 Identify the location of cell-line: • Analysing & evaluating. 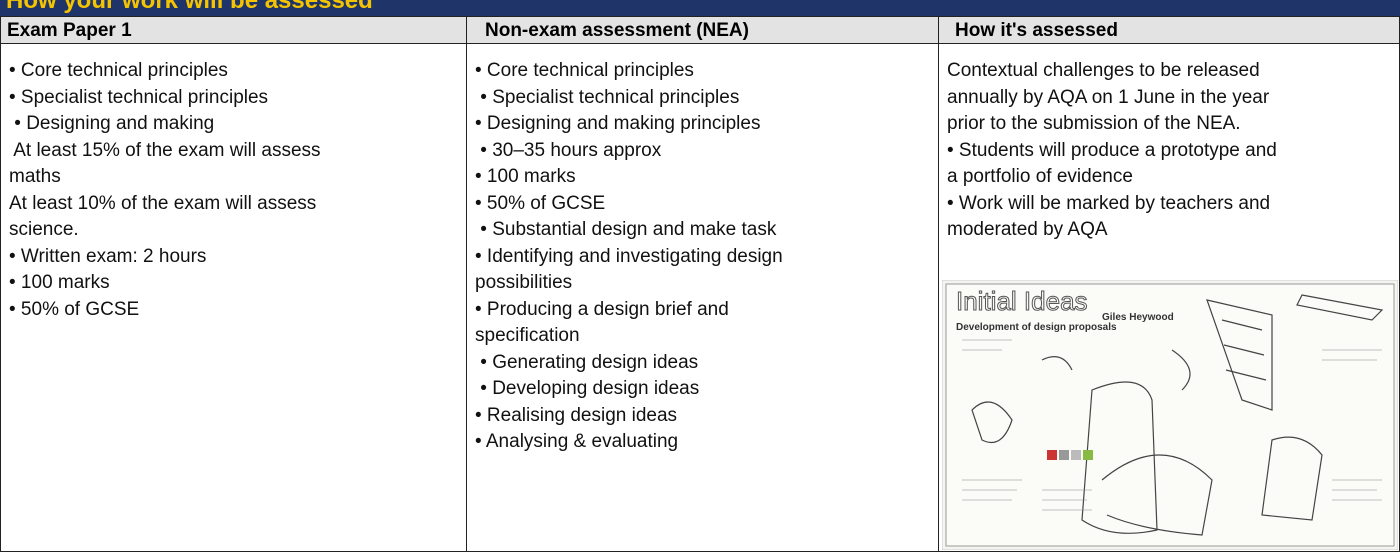
(577, 441).